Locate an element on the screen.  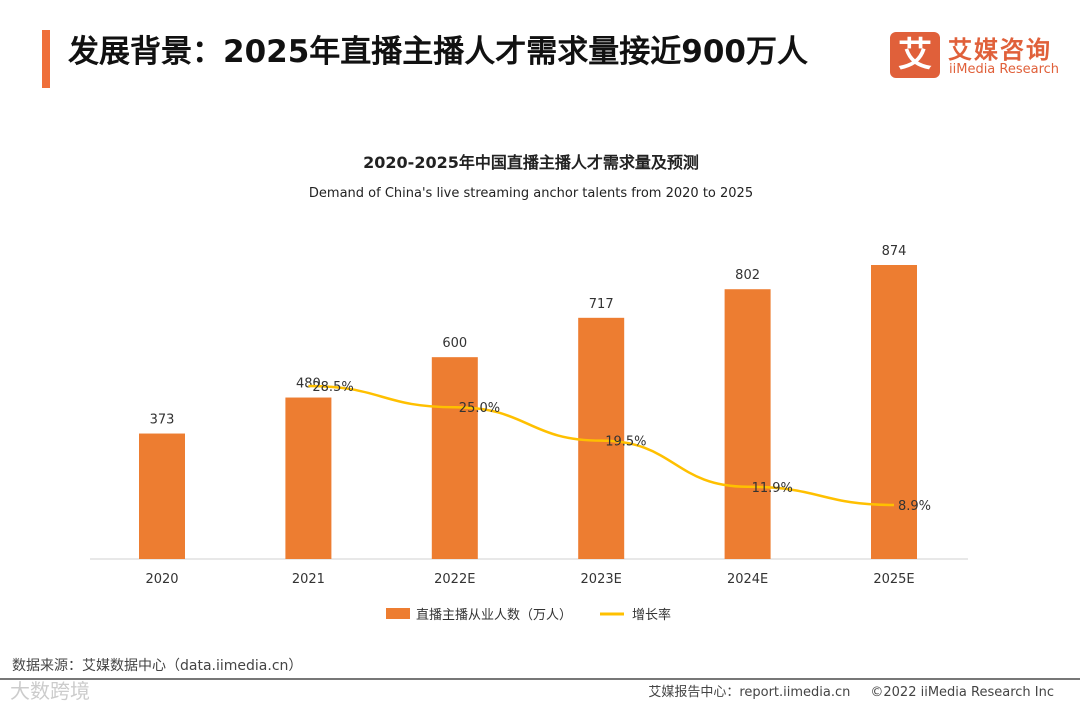
logo-mark: 艾 is located at coordinates (915, 55).